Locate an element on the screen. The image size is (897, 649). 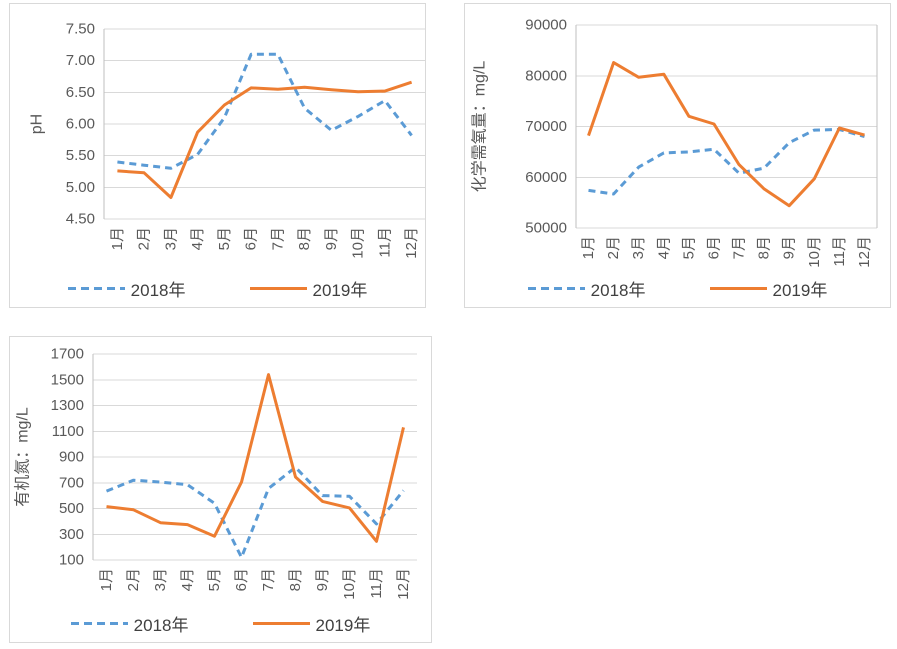
y-tick-label: 5.00 is located at coordinates (80, 187).